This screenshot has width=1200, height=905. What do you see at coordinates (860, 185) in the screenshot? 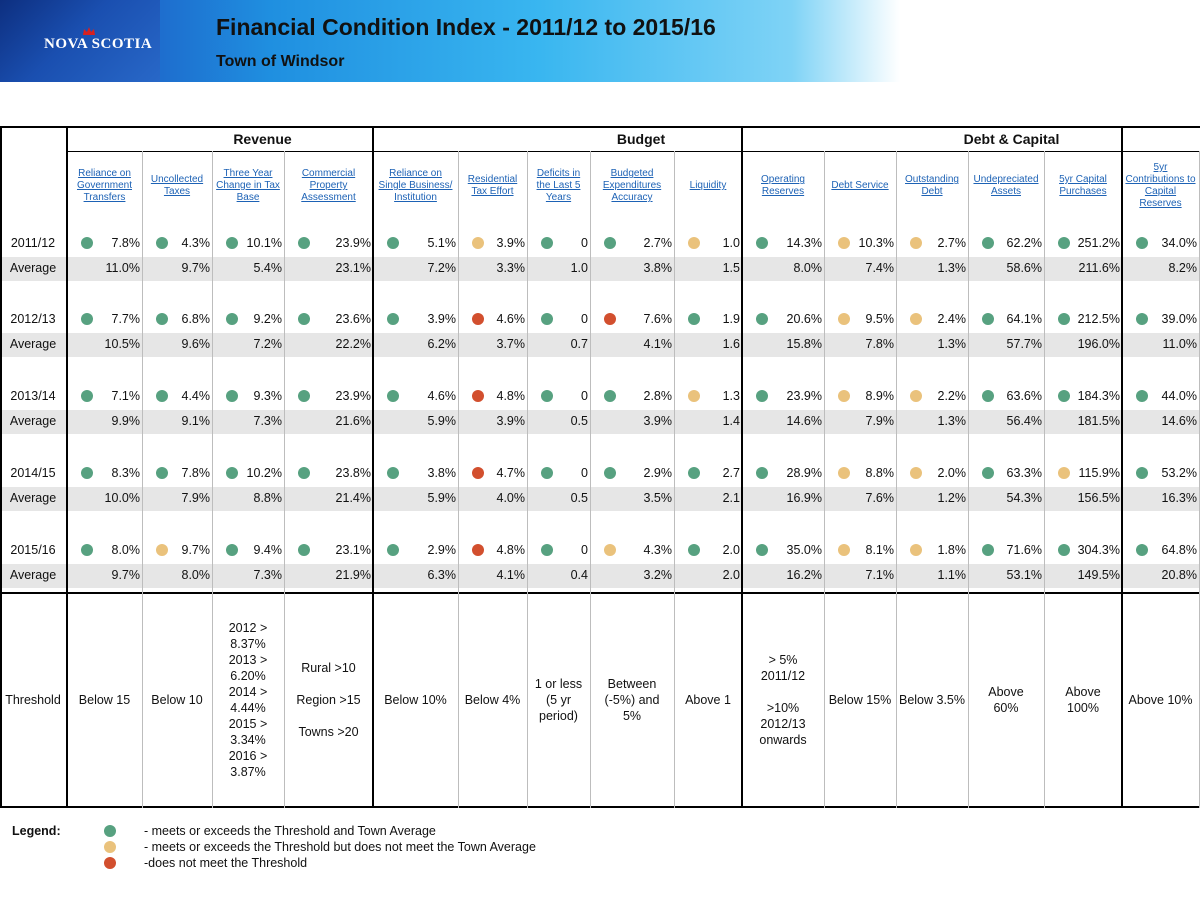
I see `column-header-link: Debt Service` at bounding box center [860, 185].